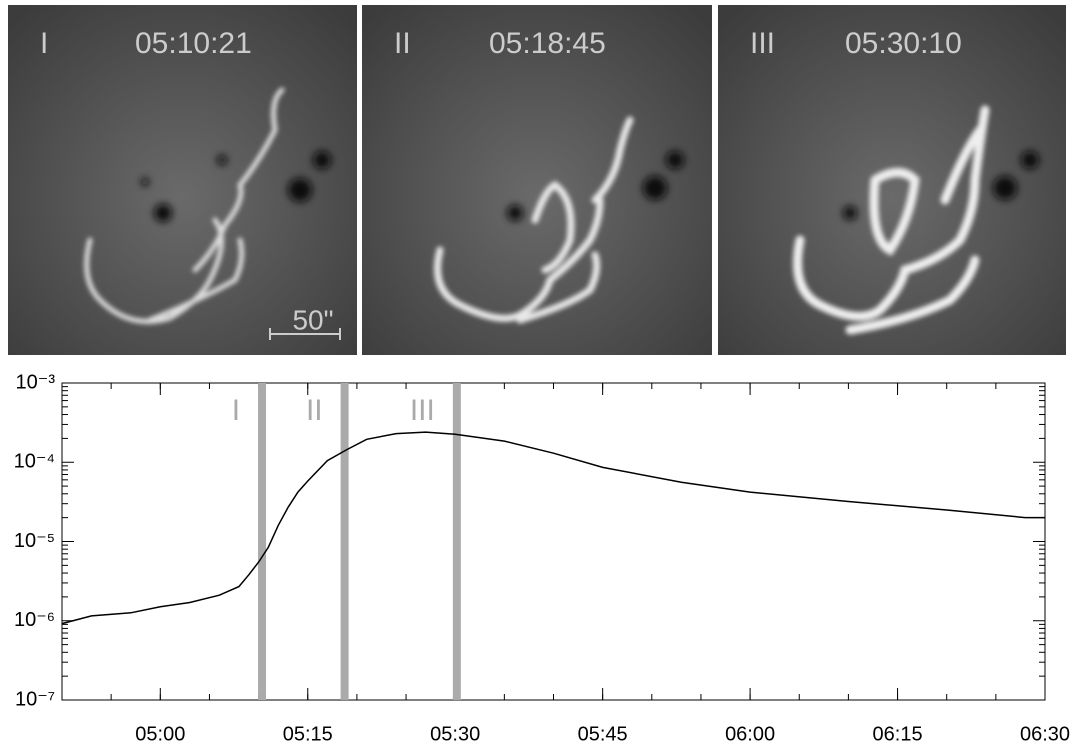 This screenshot has height=751, width=1072. What do you see at coordinates (402, 43) in the screenshot?
I see `panel-label: II` at bounding box center [402, 43].